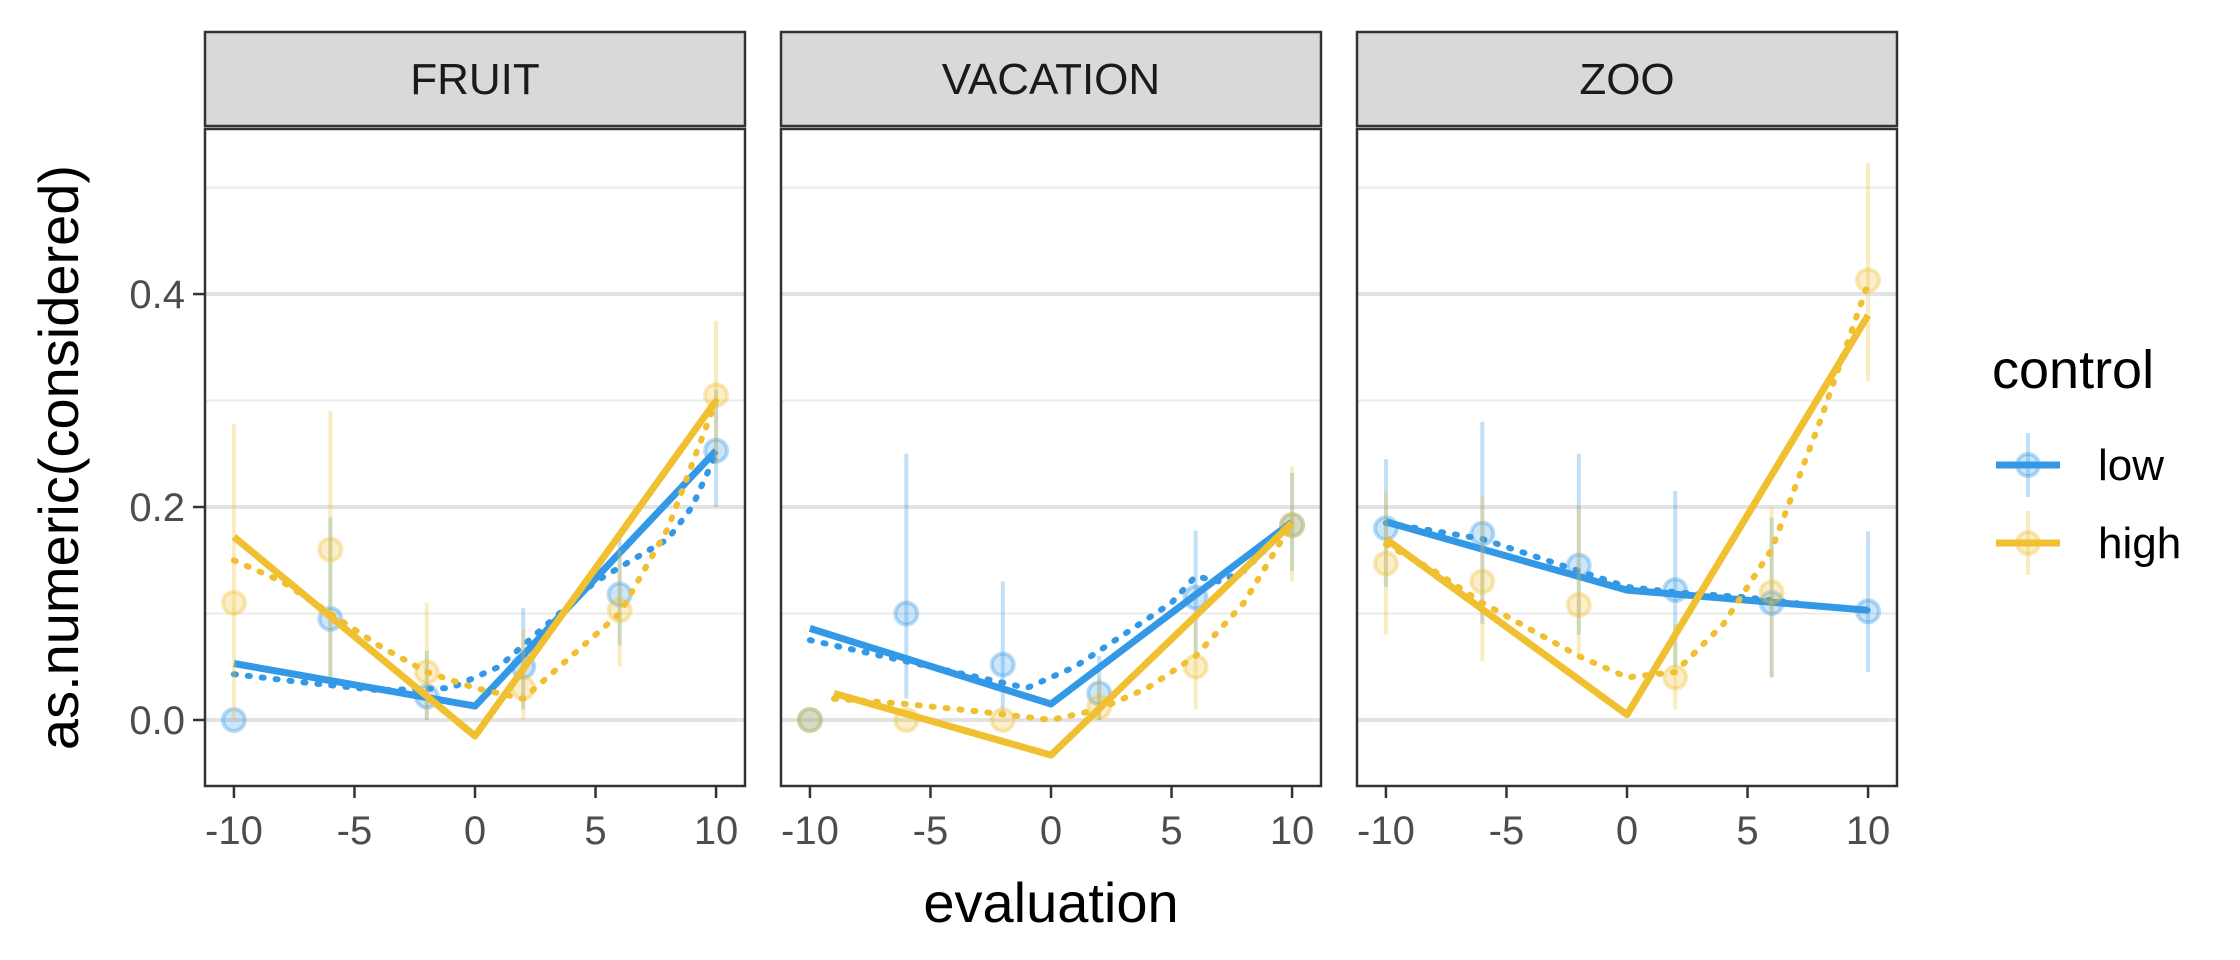 Image resolution: width=2240 pixels, height=960 pixels. I want to click on legend-entry-low: low, so click(2080, 465).